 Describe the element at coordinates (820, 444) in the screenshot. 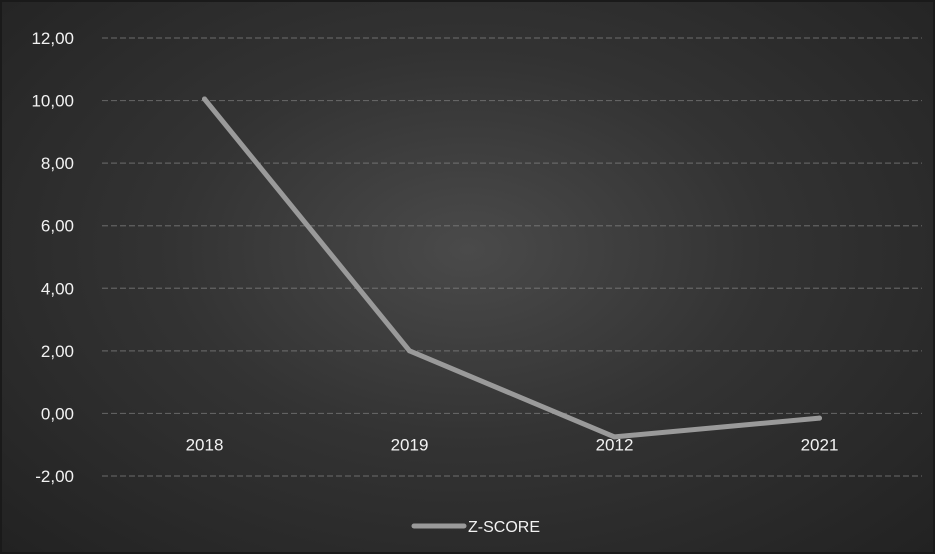

I see `x-tick-label: 2021` at that location.